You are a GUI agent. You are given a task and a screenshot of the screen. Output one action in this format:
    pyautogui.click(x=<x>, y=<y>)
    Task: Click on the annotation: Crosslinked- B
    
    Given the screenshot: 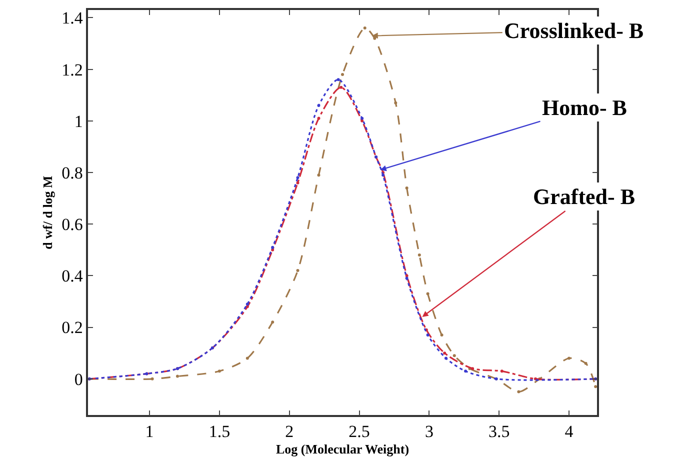 What is the action you would take?
    pyautogui.click(x=574, y=30)
    